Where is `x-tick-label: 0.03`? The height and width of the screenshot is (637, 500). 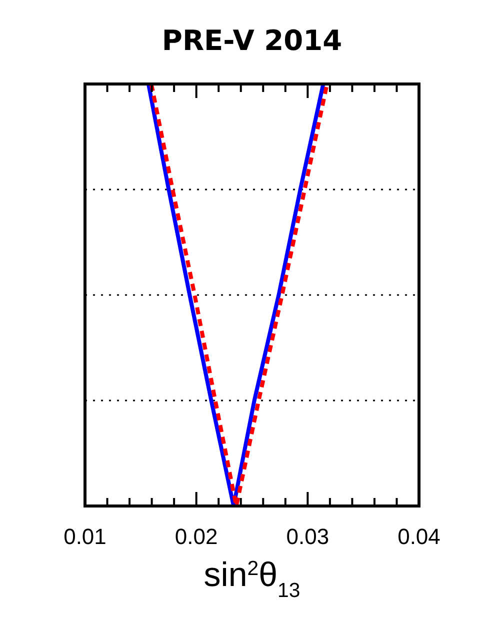
x-tick-label: 0.03 is located at coordinates (308, 536).